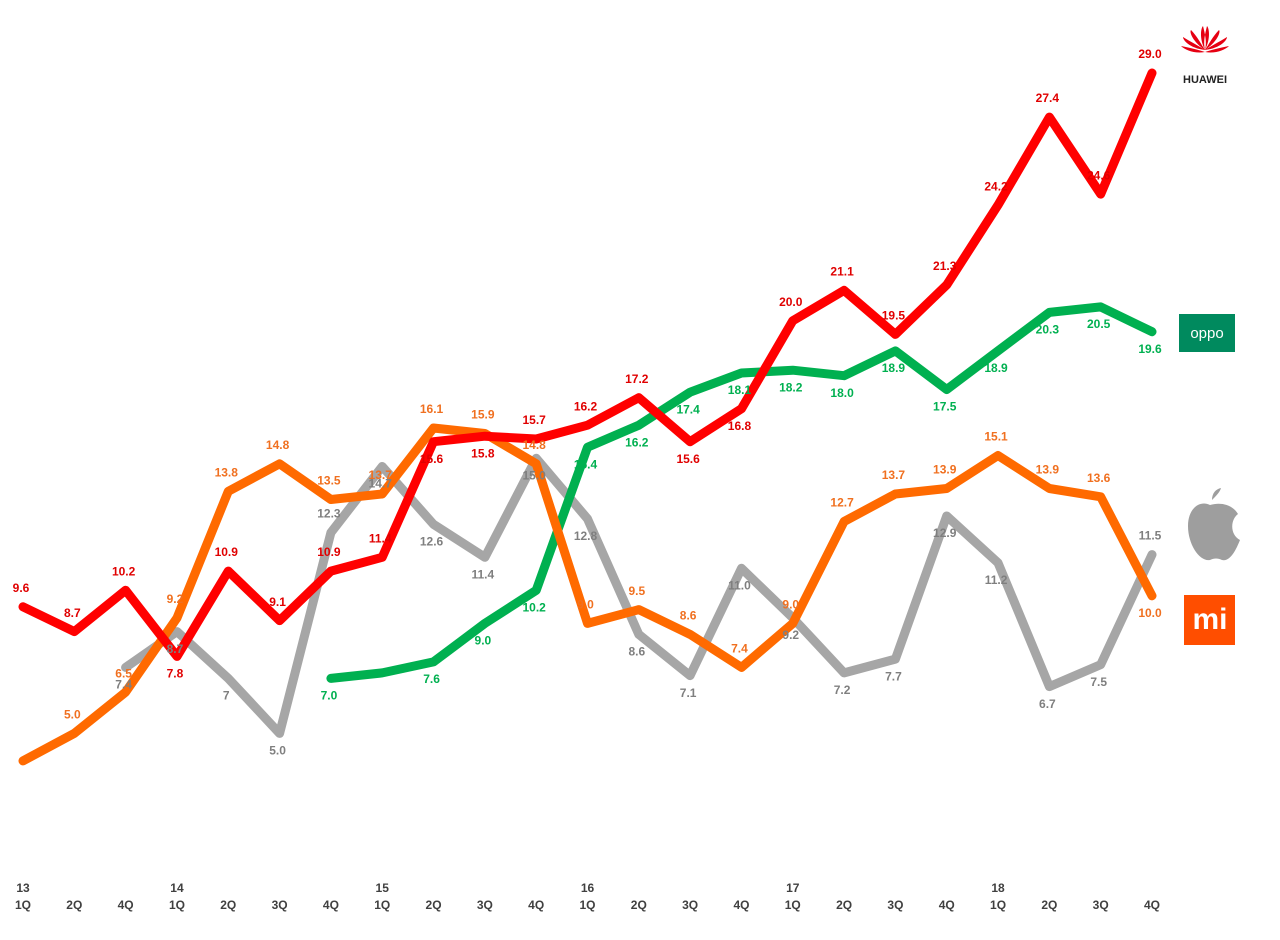 This screenshot has width=1280, height=940. I want to click on data-label: 20.3, so click(1048, 330).